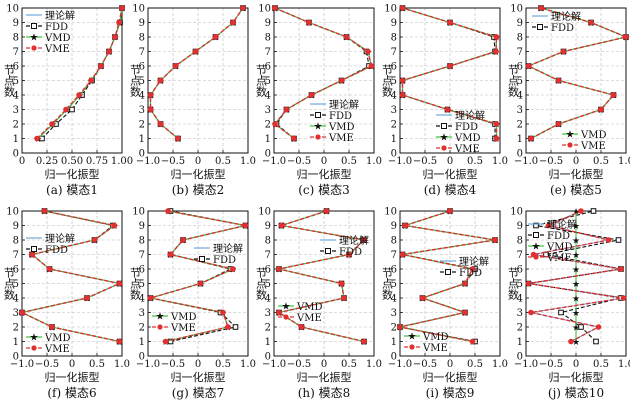  Describe the element at coordinates (520, 96) in the screenshot. I see `ytick-label-4-4: 4` at that location.